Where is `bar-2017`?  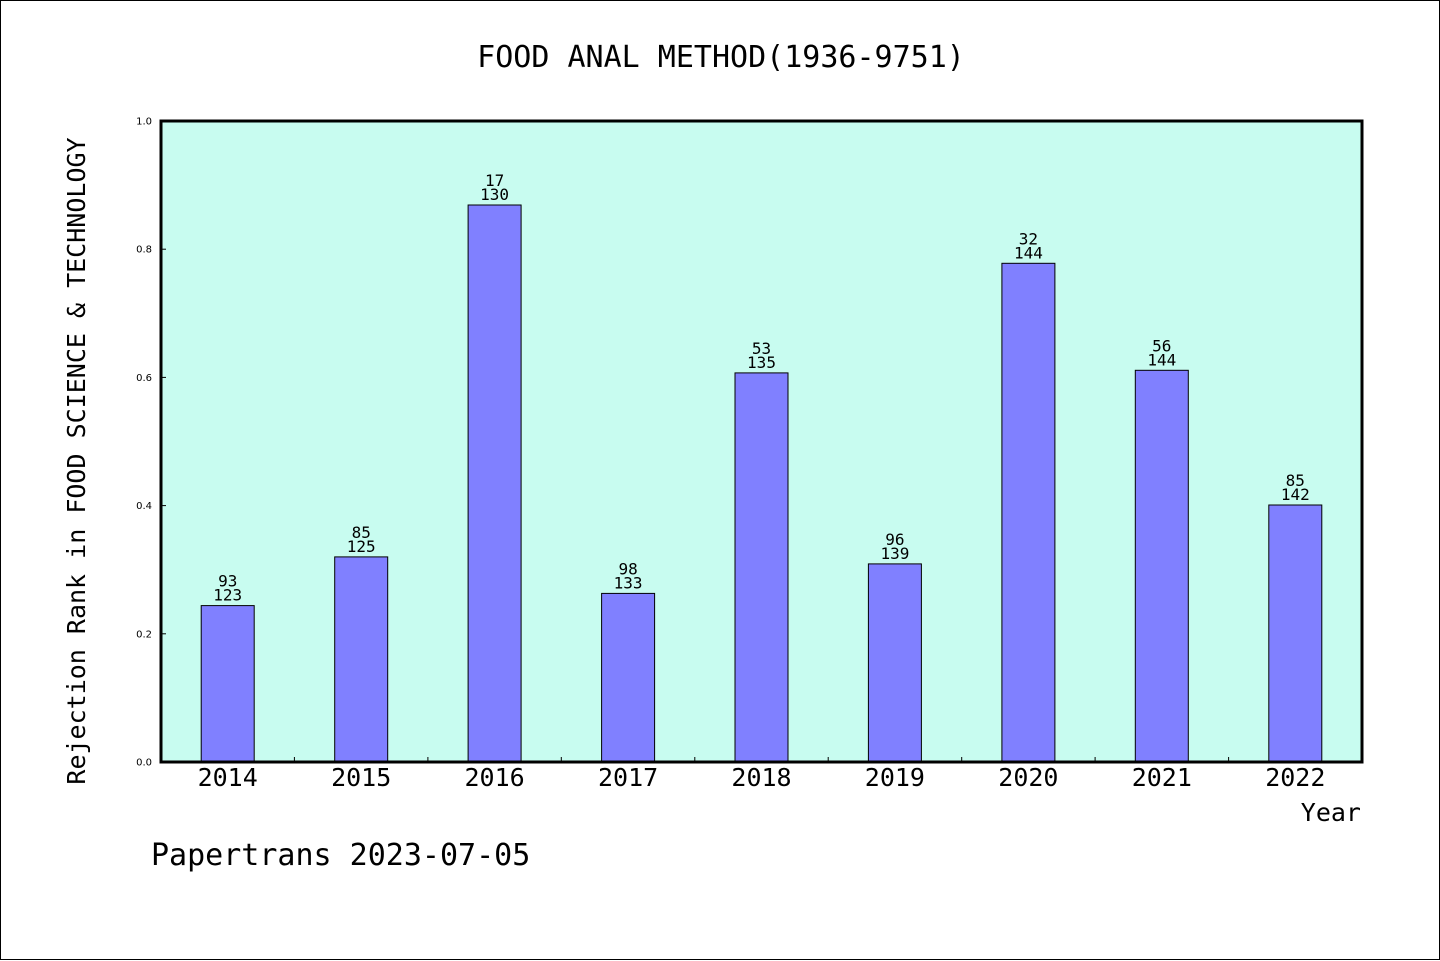 bar-2017 is located at coordinates (628, 677).